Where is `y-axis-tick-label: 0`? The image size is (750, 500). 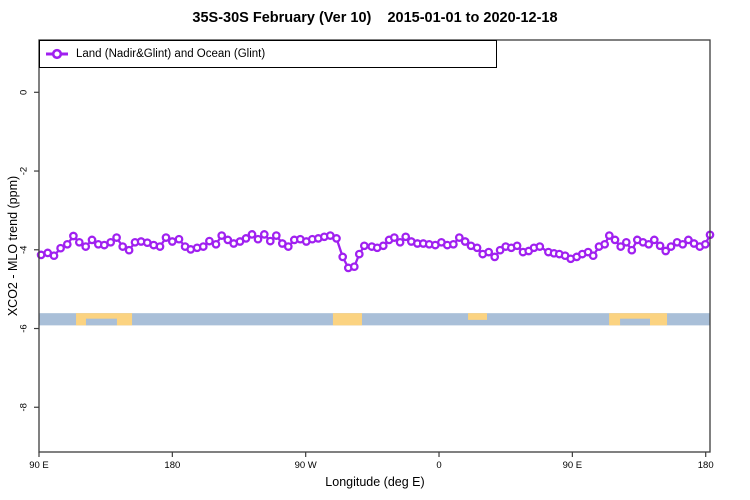 y-axis-tick-label: 0 is located at coordinates (24, 92).